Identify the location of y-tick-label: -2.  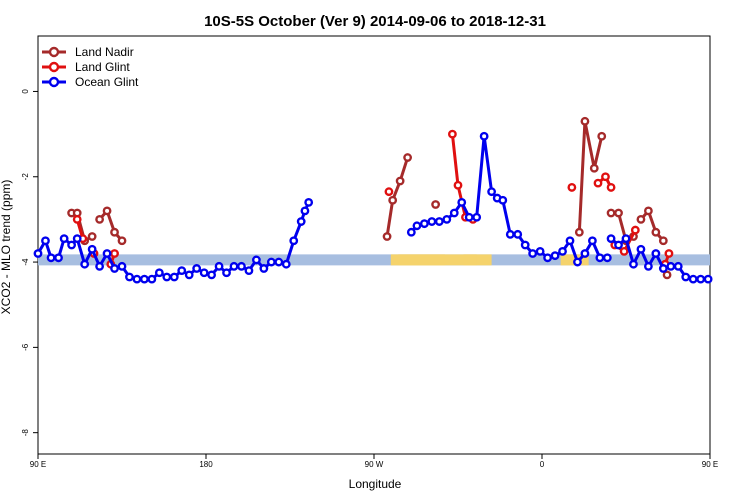
(25, 177).